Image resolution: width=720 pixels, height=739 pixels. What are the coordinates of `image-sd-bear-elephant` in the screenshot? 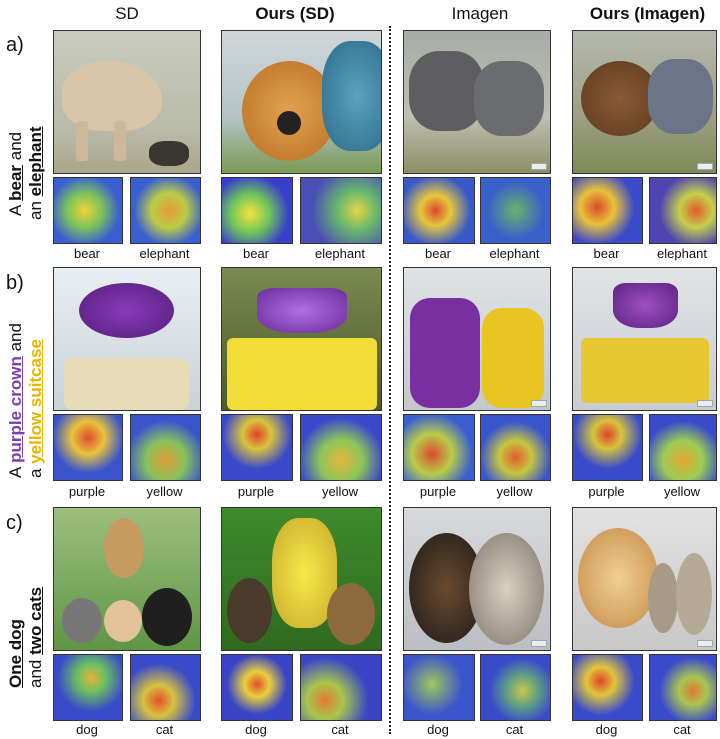 It's located at (127, 102).